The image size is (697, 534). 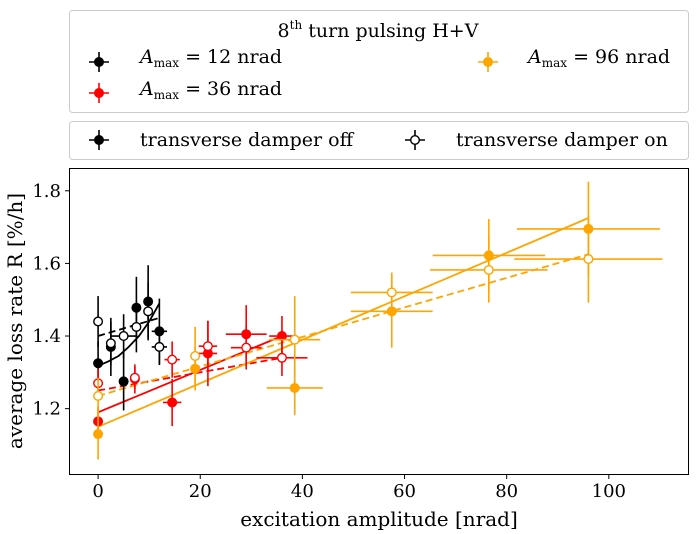 I want to click on legend-entry-amax-36: Amax = 36 nrad, so click(x=185, y=90).